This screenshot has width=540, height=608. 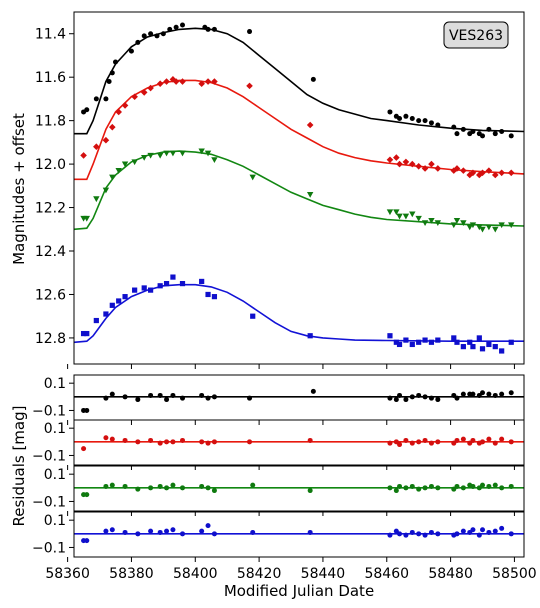 What do you see at coordinates (299, 442) in the screenshot?
I see `residual-panel-frame` at bounding box center [299, 442].